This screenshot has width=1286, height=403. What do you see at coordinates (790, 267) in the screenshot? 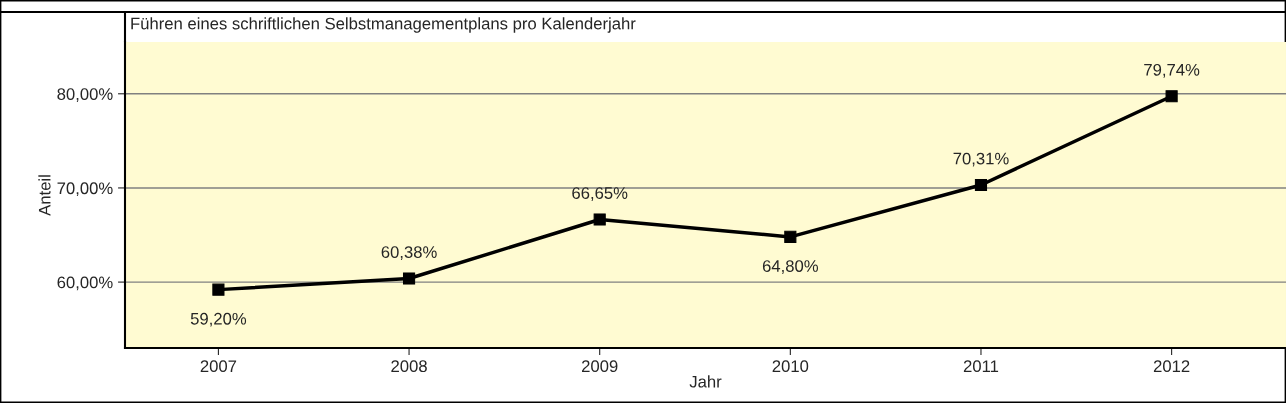
I see `data-label: 64,80%` at bounding box center [790, 267].